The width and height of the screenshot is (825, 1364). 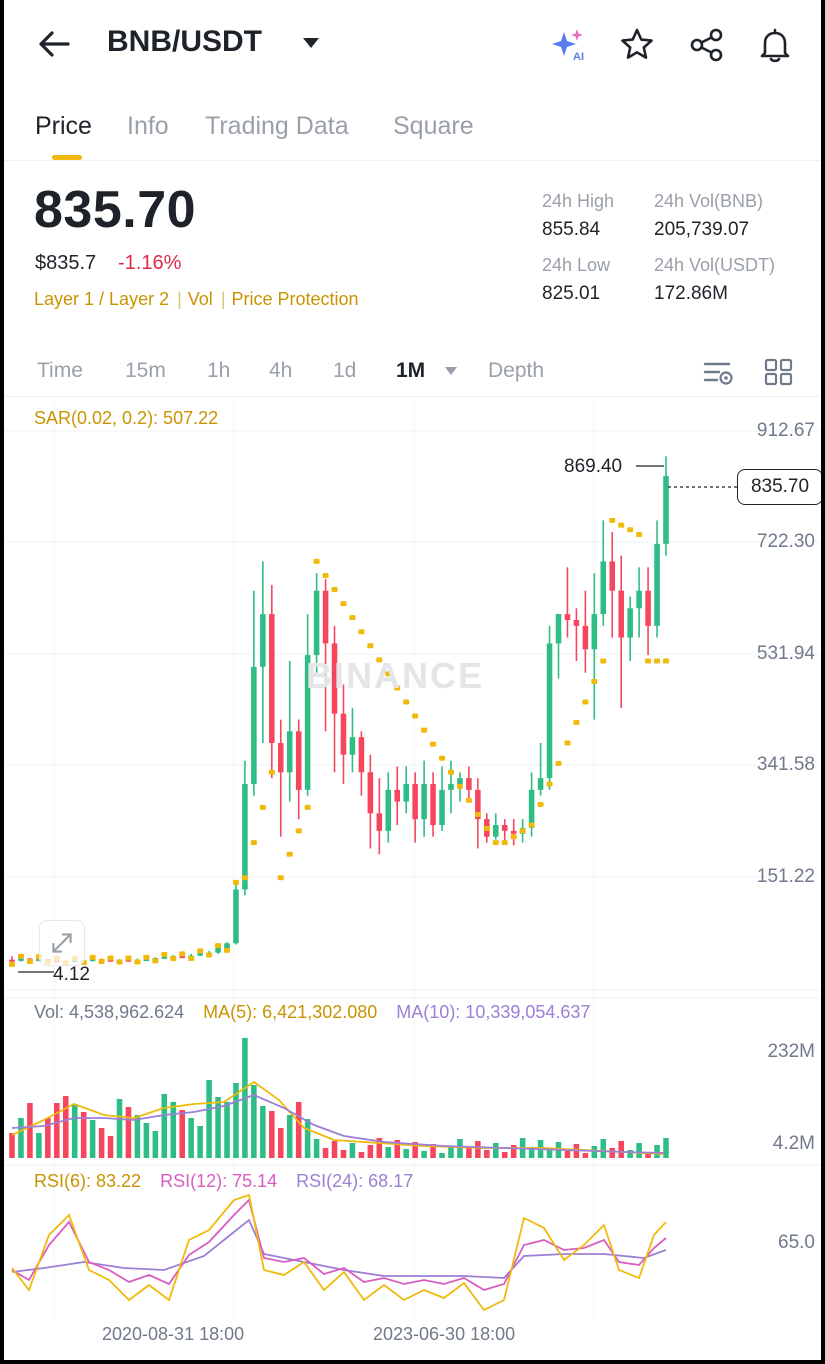 What do you see at coordinates (150, 263) in the screenshot?
I see `price-change: -1.16%` at bounding box center [150, 263].